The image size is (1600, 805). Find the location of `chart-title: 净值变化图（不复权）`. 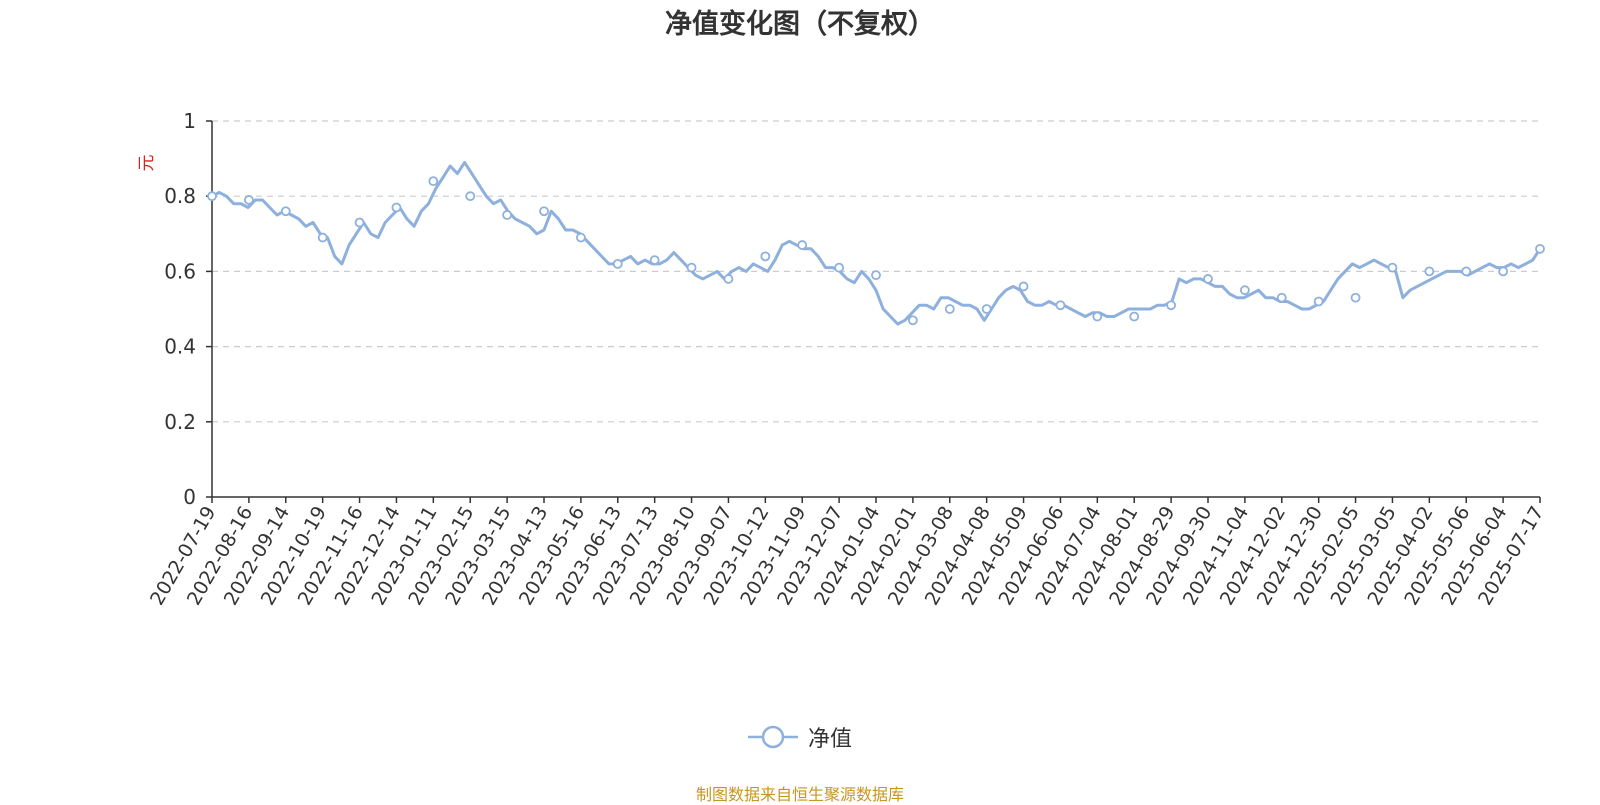

chart-title: 净值变化图（不复权） is located at coordinates (800, 24).